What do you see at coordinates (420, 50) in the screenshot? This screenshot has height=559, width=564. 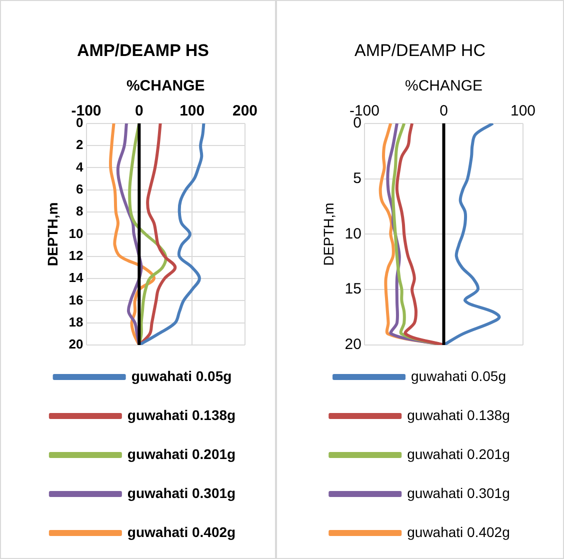 I see `chart-title: AMP/DEAMP HC` at bounding box center [420, 50].